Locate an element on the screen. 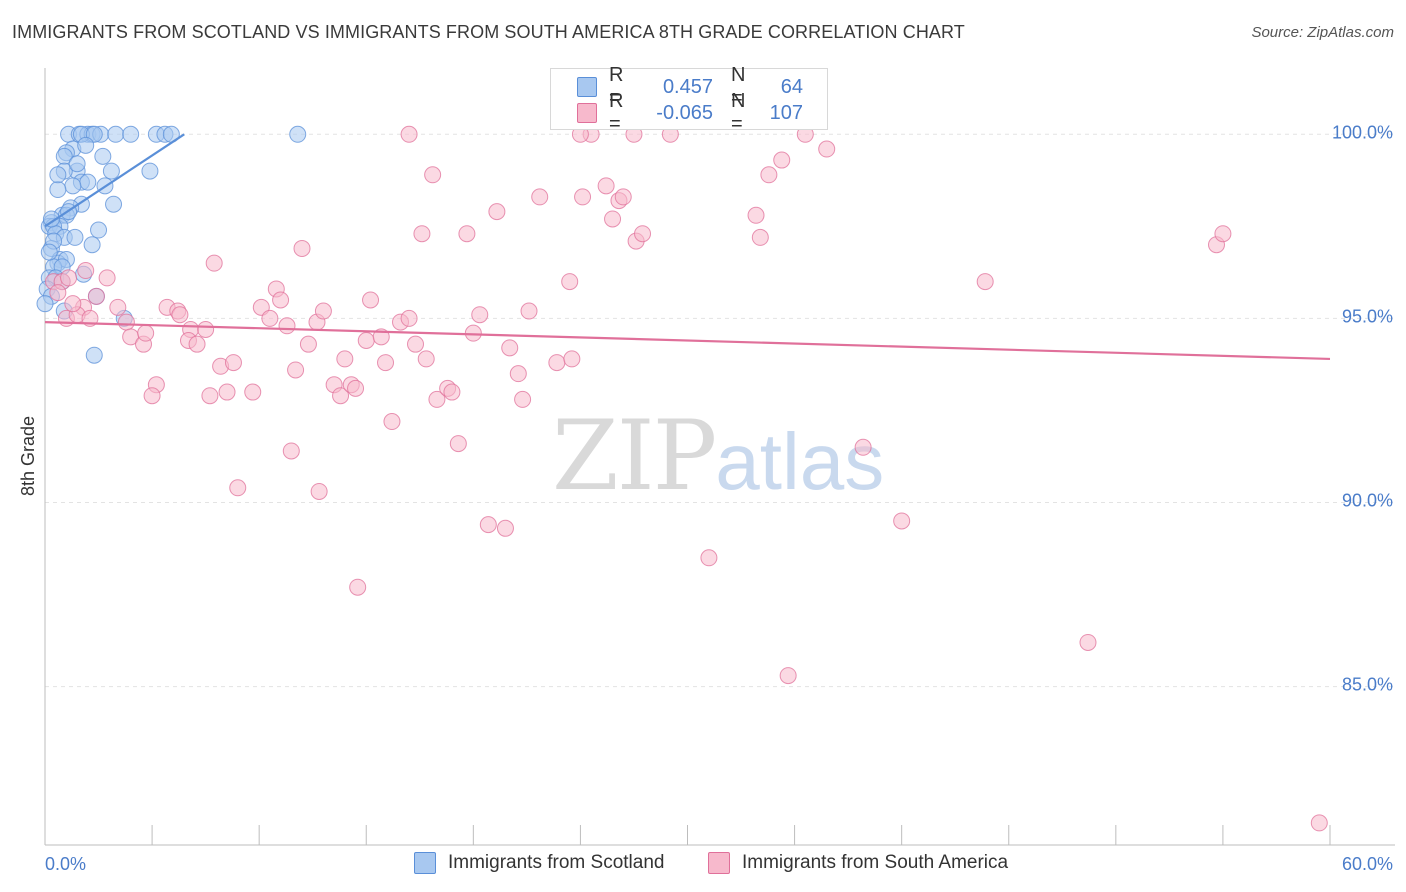  scotland-trend-line is located at coordinates (114, 180).